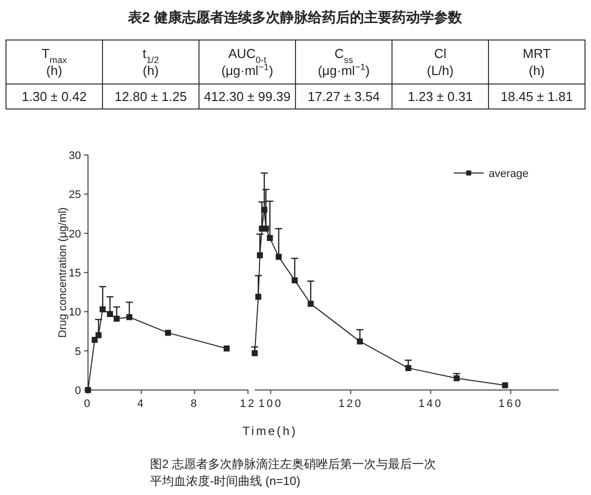 This screenshot has height=495, width=591. Describe the element at coordinates (141, 404) in the screenshot. I see `x-tick-label: 4` at that location.